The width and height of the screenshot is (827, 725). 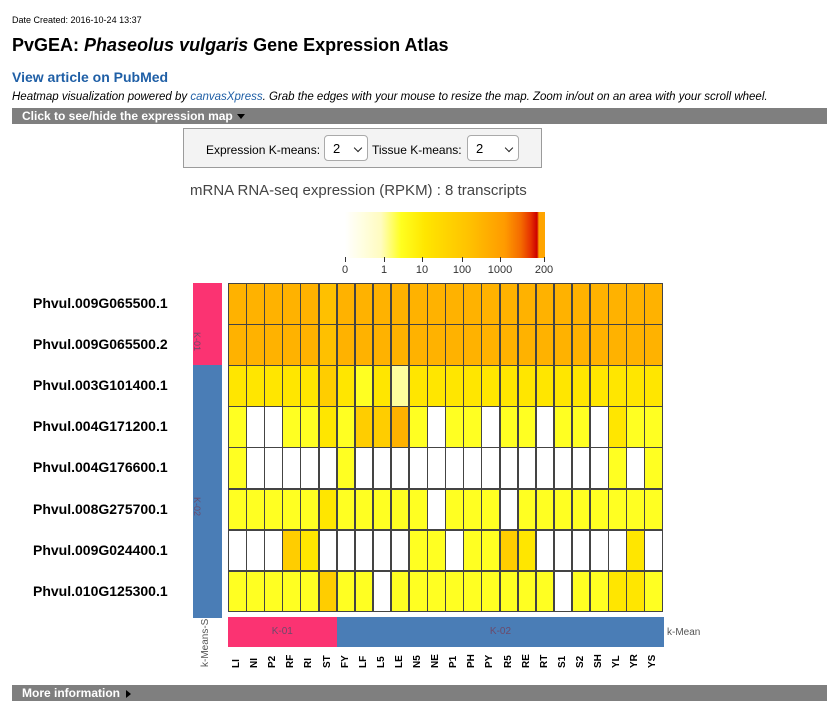 I want to click on toggle-expression-map-bar: Click to see/hide the expression map, so click(x=419, y=116).